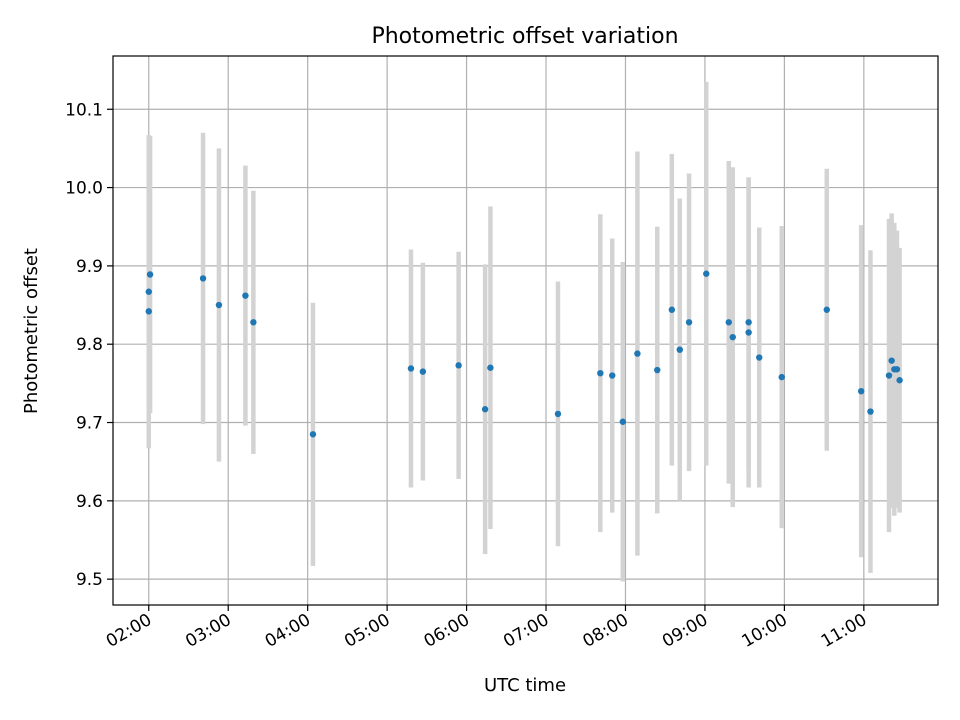  Describe the element at coordinates (447, 631) in the screenshot. I see `x-tick-label: 06:00` at that location.